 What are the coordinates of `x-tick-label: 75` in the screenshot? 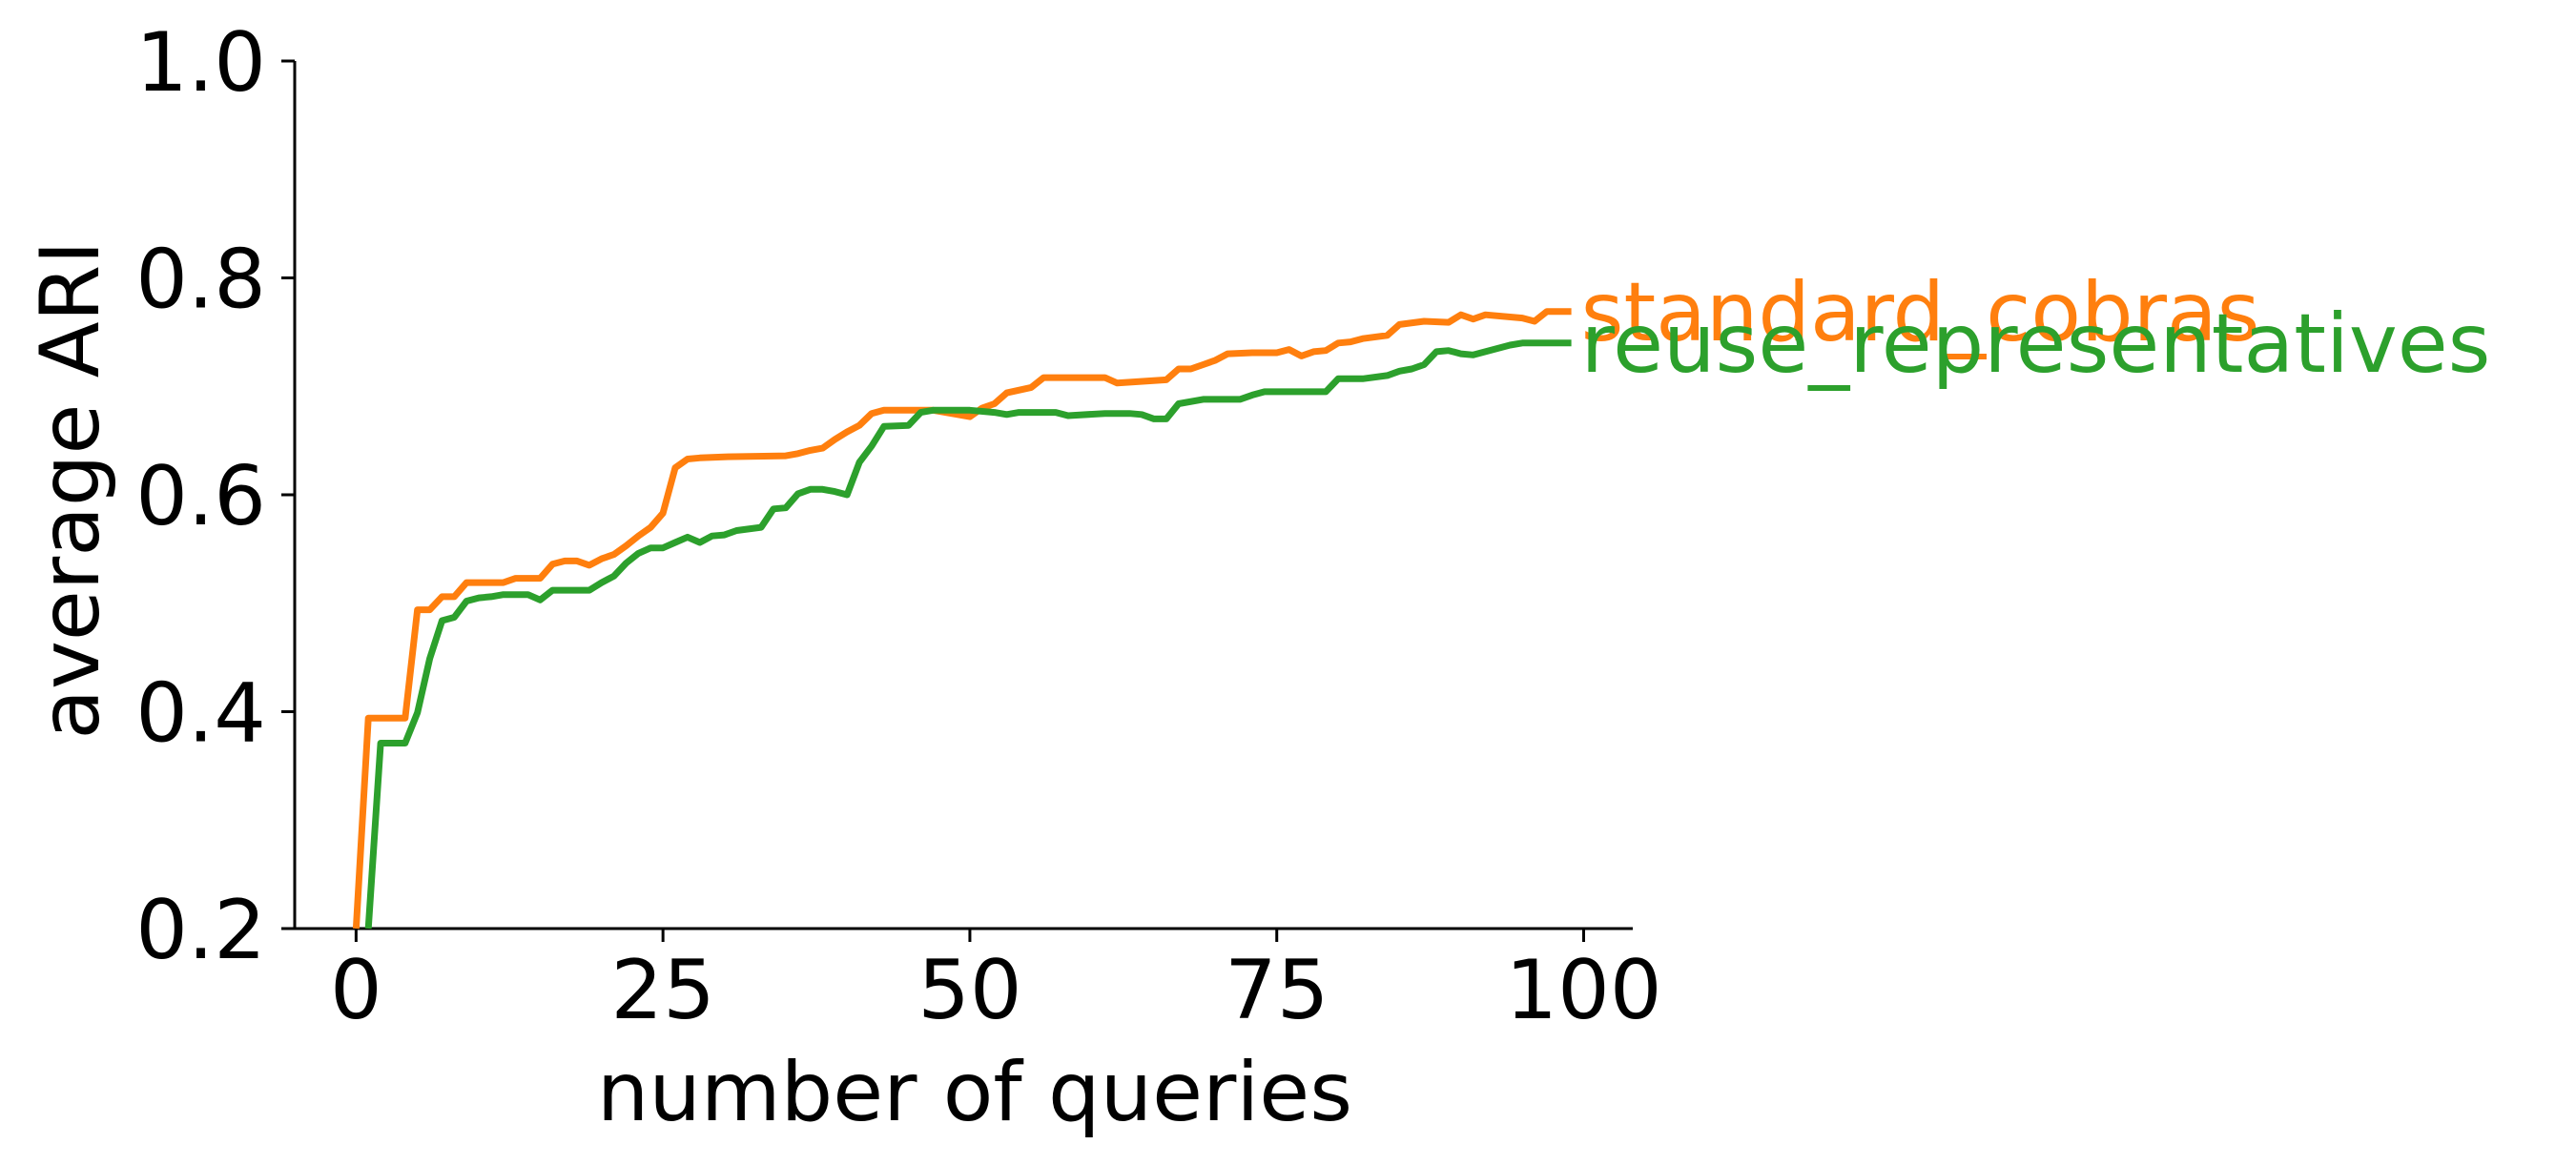 It's located at (1277, 990).